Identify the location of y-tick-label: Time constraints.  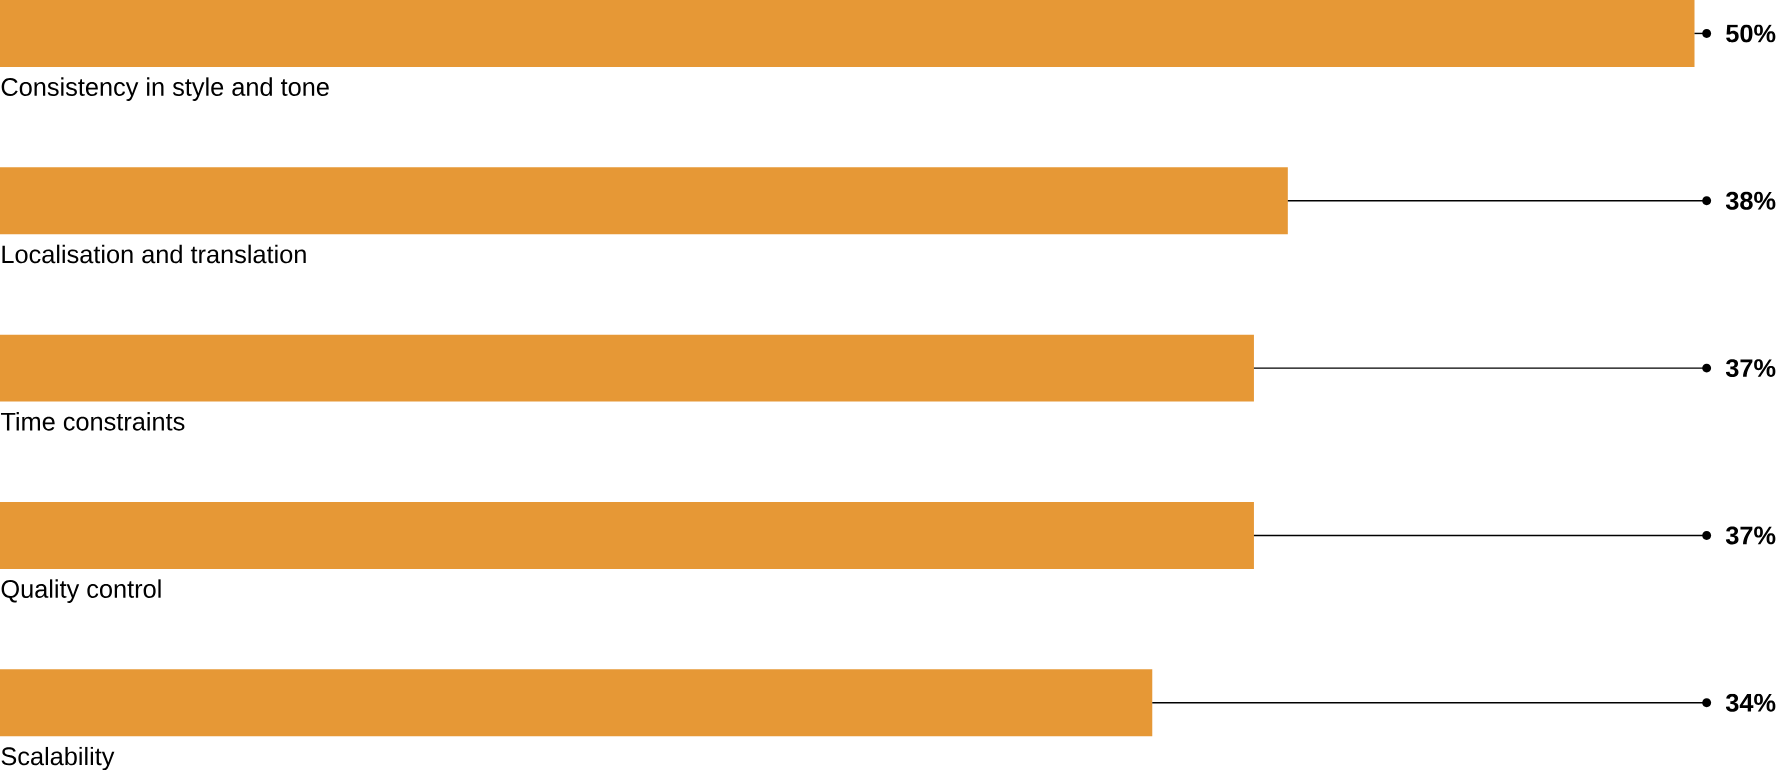
(92, 421).